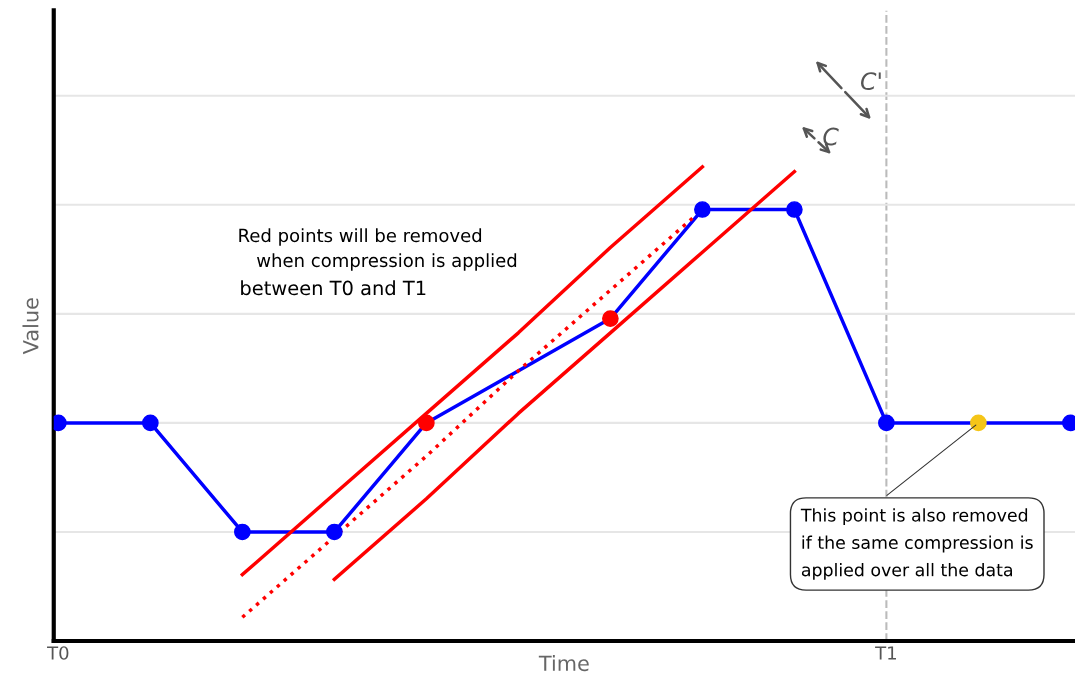 Image resolution: width=1075 pixels, height=693 pixels. Describe the element at coordinates (333, 288) in the screenshot. I see `annotation: between T0 and T1` at that location.